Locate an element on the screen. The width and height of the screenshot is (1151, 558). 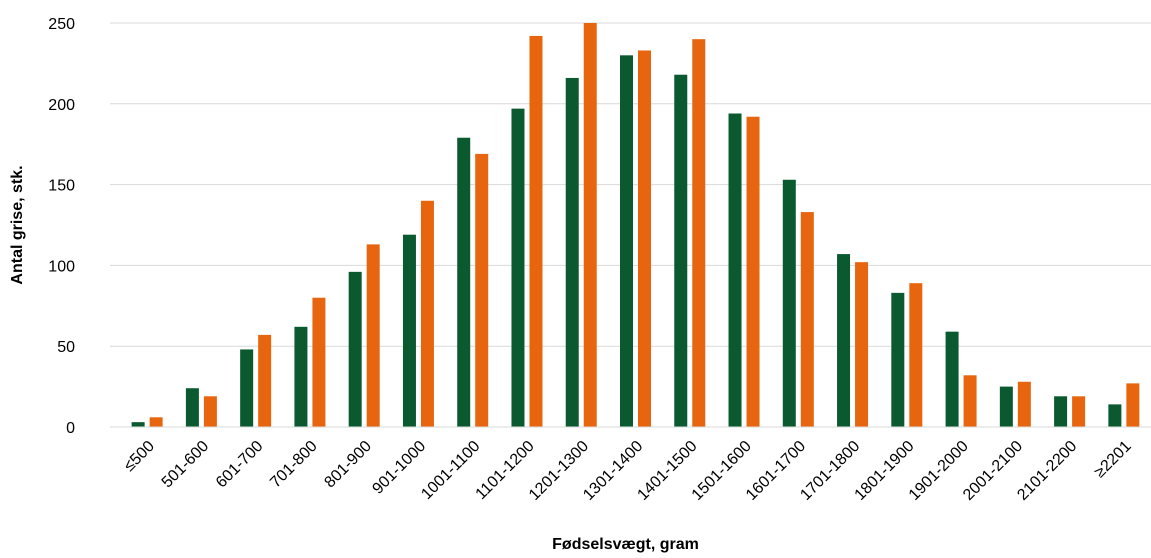
y-tick-label: 100 is located at coordinates (61, 266).